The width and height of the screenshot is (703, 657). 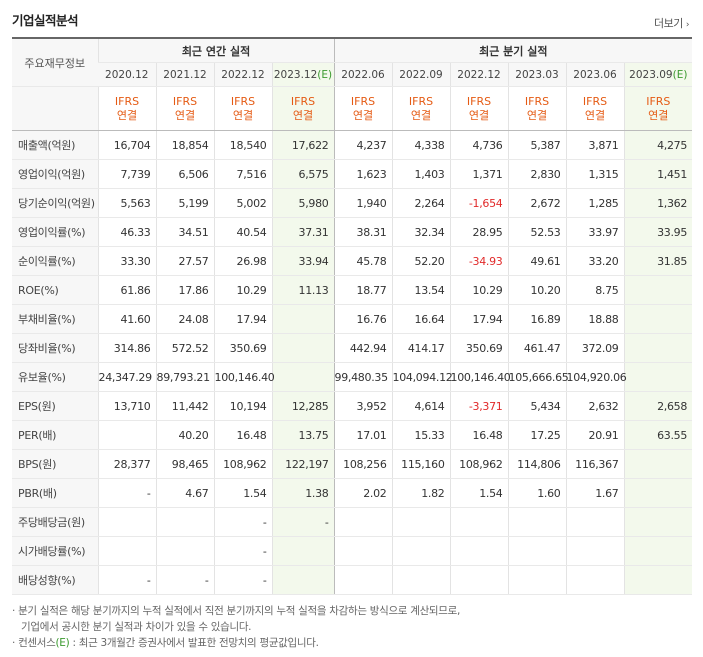 What do you see at coordinates (295, 74) in the screenshot?
I see `period-label: 2023.12` at bounding box center [295, 74].